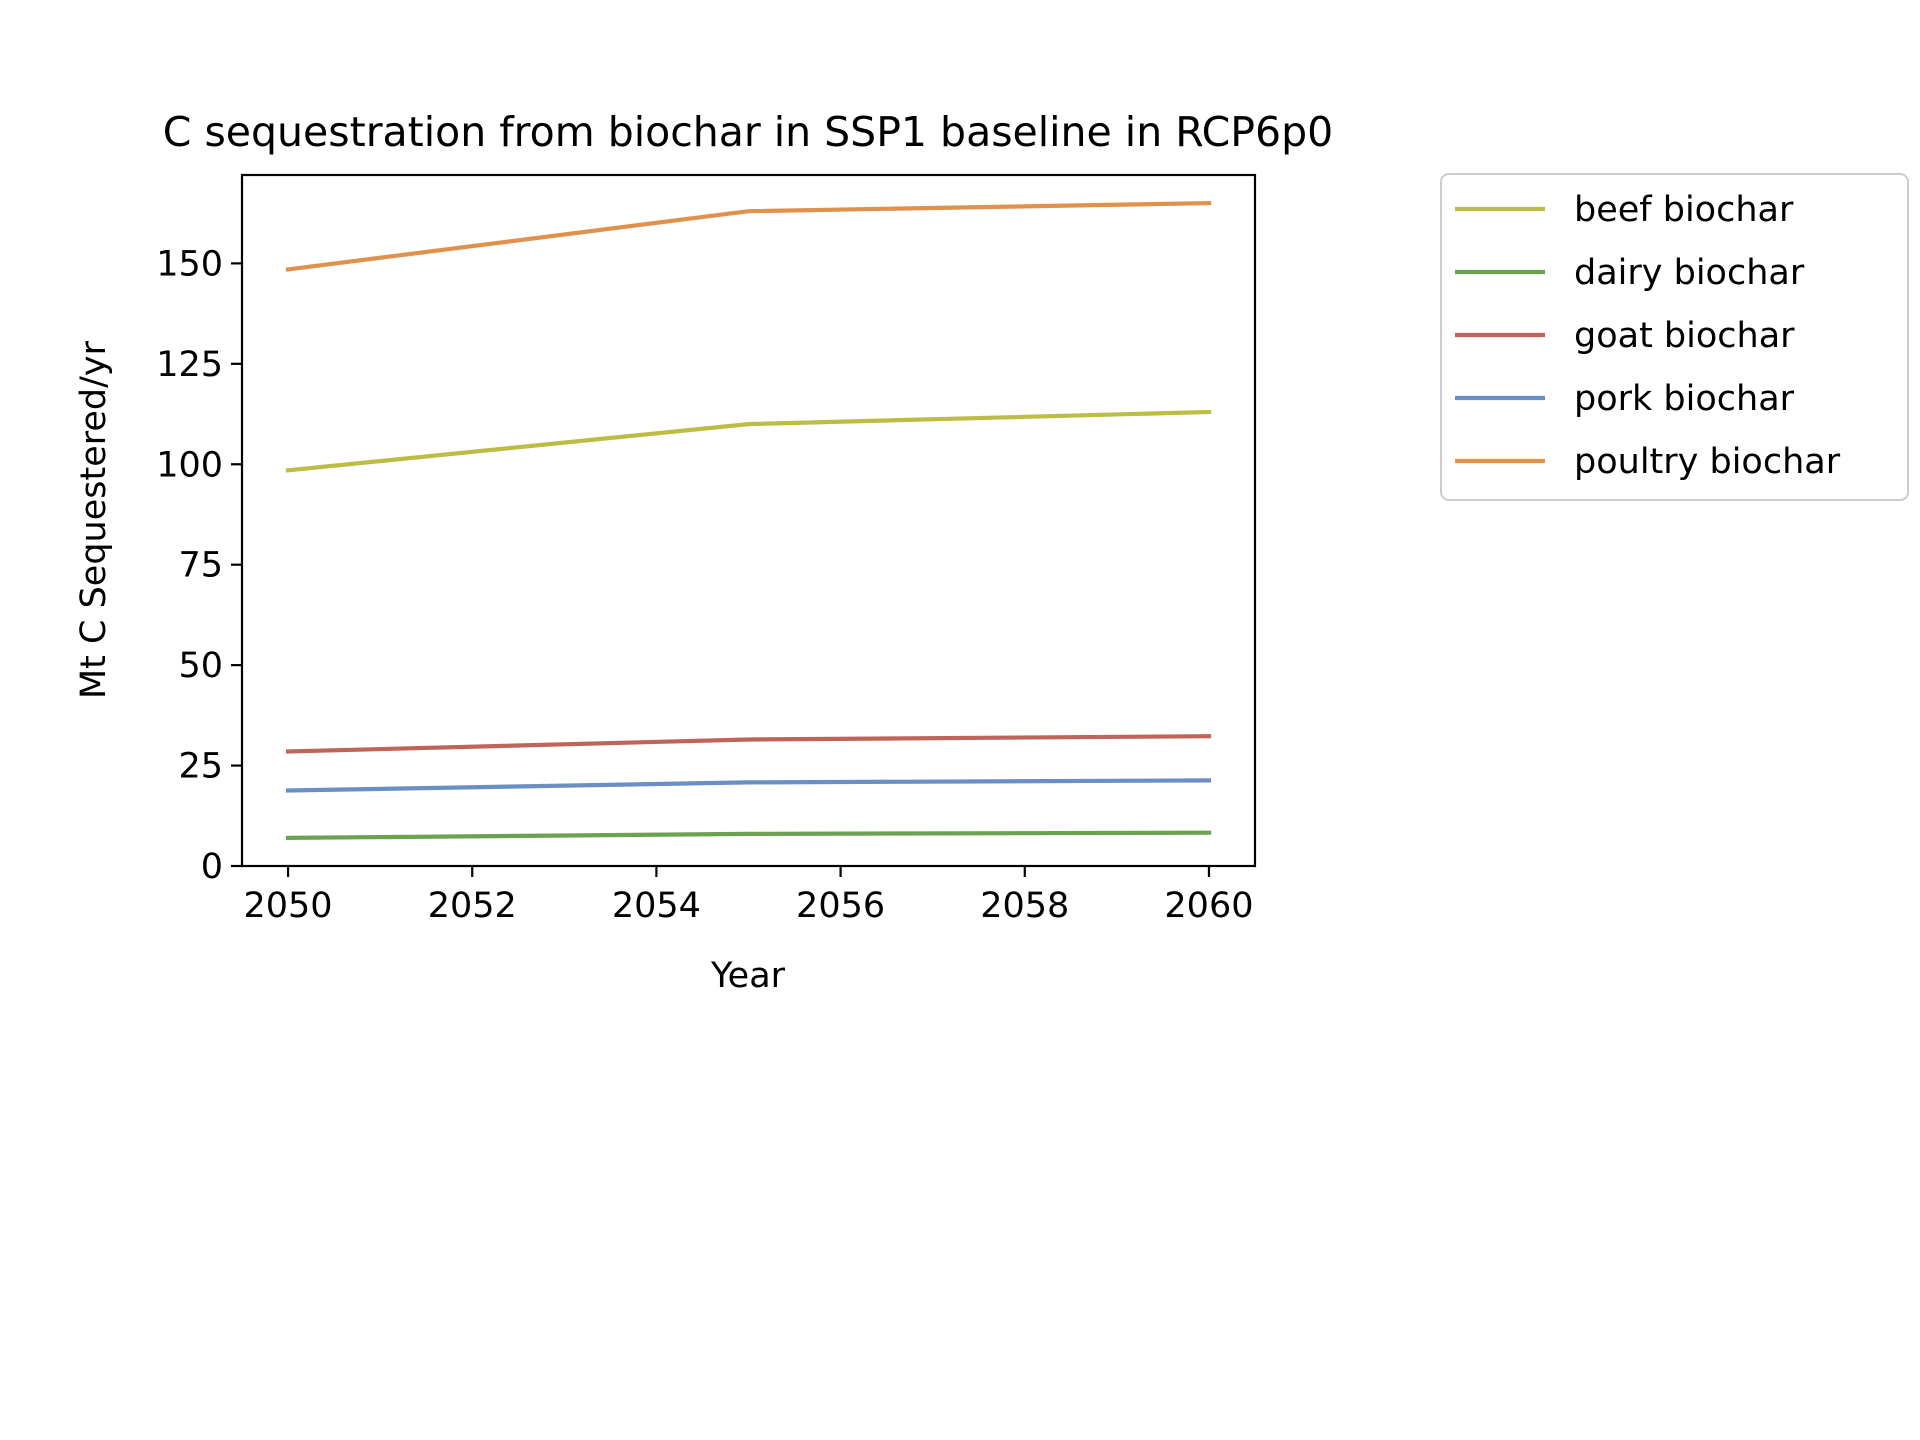 The image size is (1920, 1440). I want to click on series-line-beef-biochar, so click(748, 441).